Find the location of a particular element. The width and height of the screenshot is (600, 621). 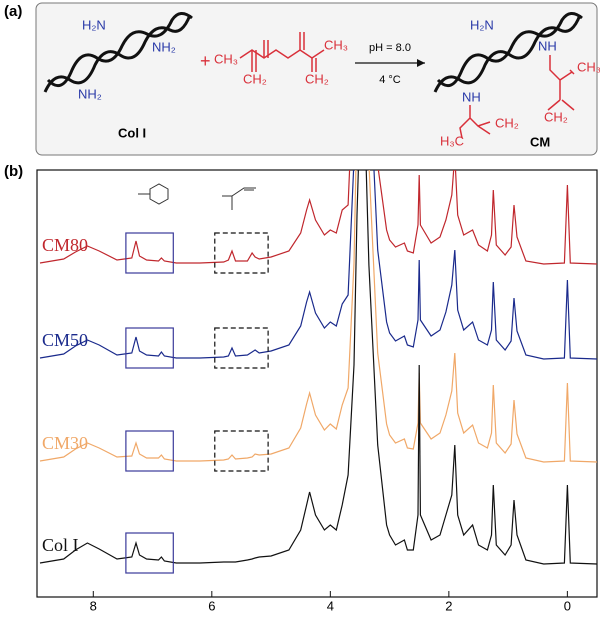

chem-label: H₃C is located at coordinates (452, 140).